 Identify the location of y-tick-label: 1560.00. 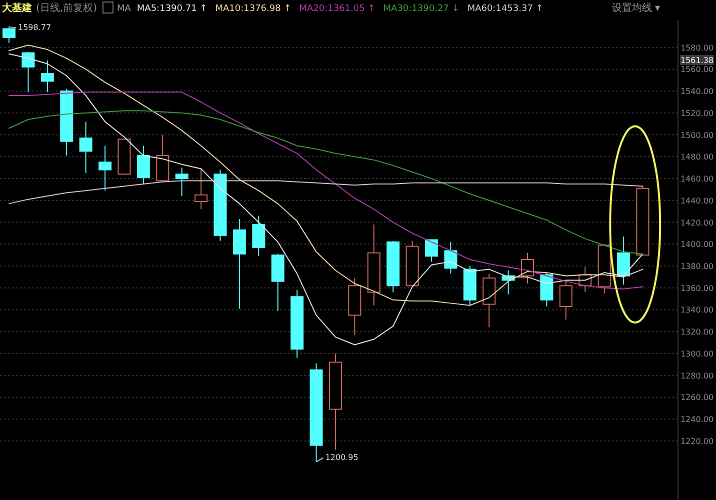
(697, 69).